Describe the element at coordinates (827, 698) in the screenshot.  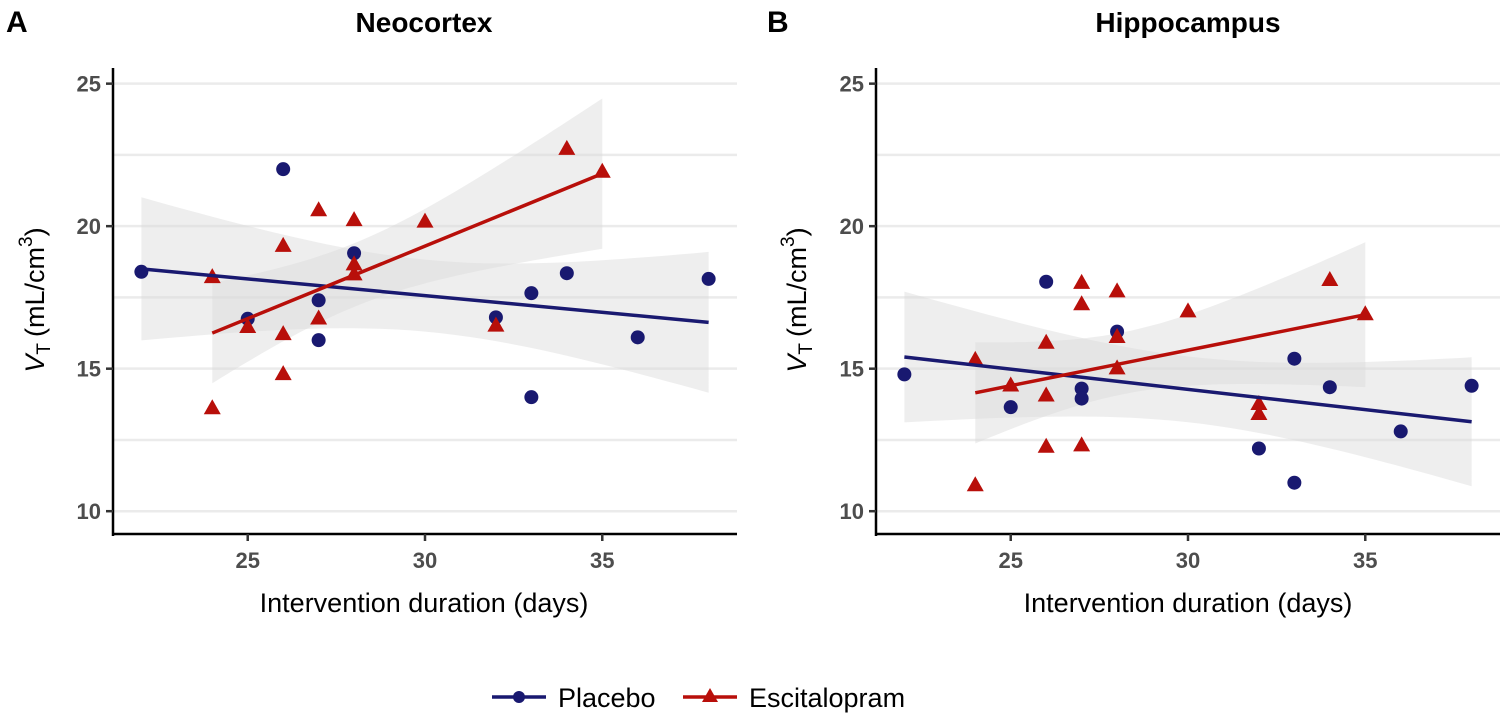
I see `legend-label-escitalopram: Escitalopram` at that location.